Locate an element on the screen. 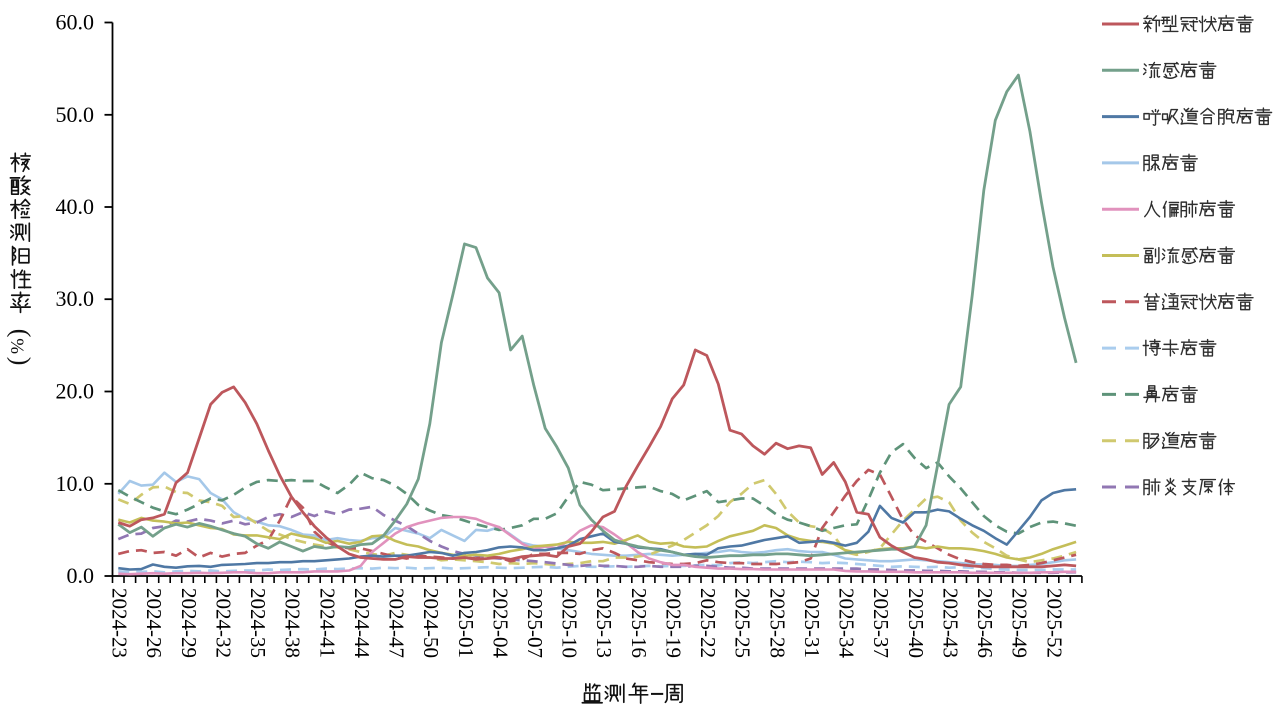  svg-text: 2025-52 is located at coordinates (1054, 623).